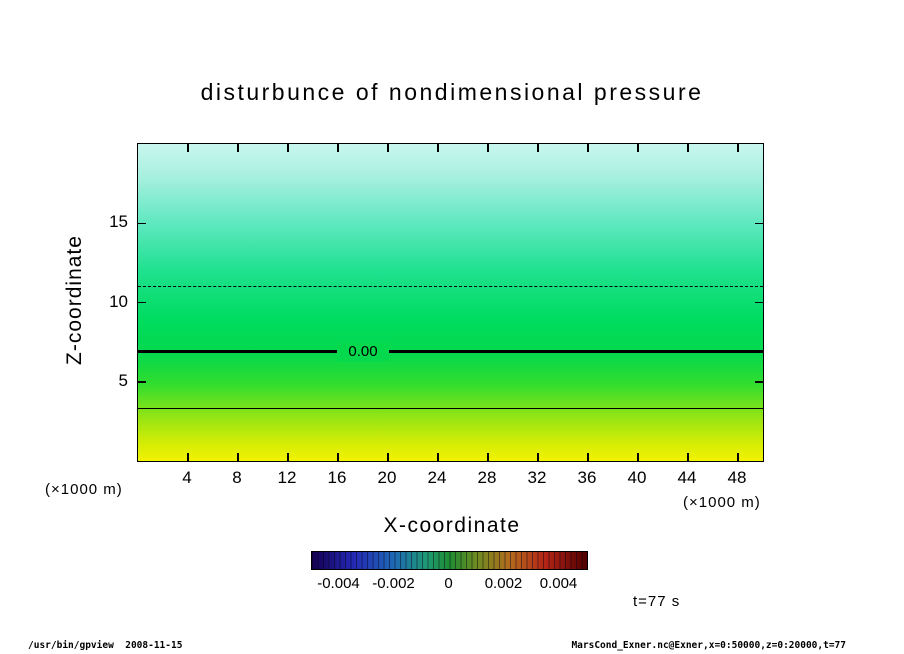  I want to click on x-axis-unit: (×1000 m), so click(722, 502).